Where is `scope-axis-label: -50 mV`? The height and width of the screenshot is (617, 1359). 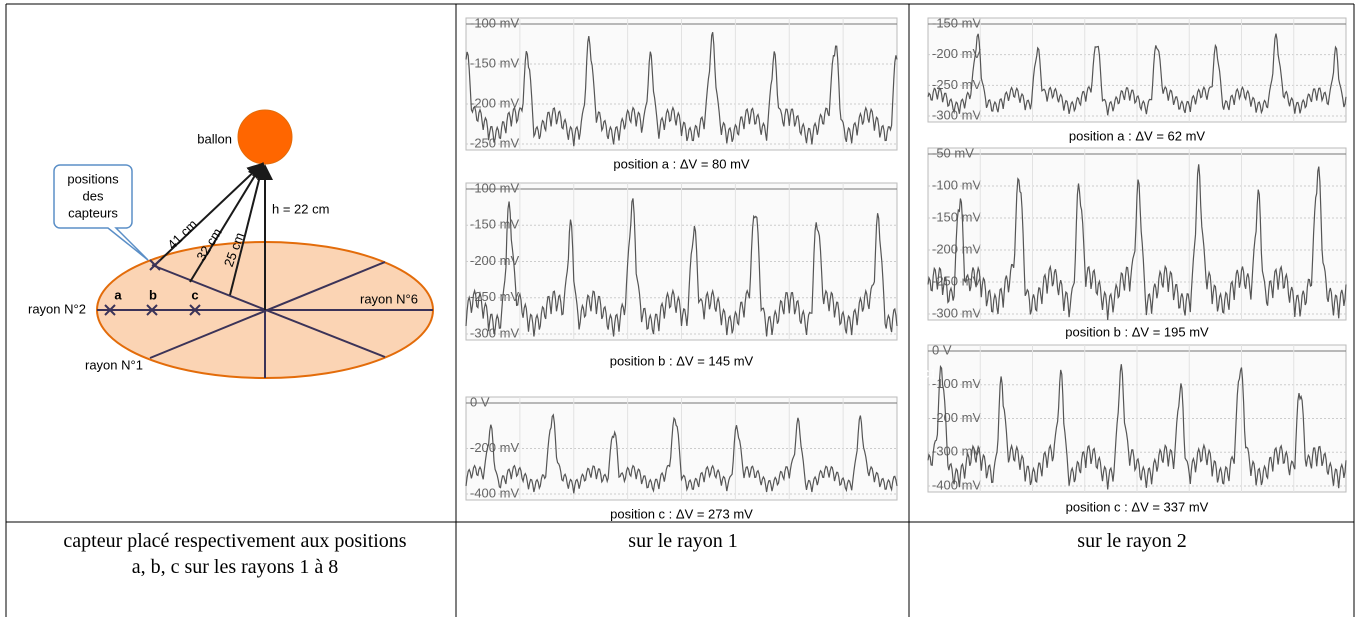
scope-axis-label: -50 mV is located at coordinates (953, 152).